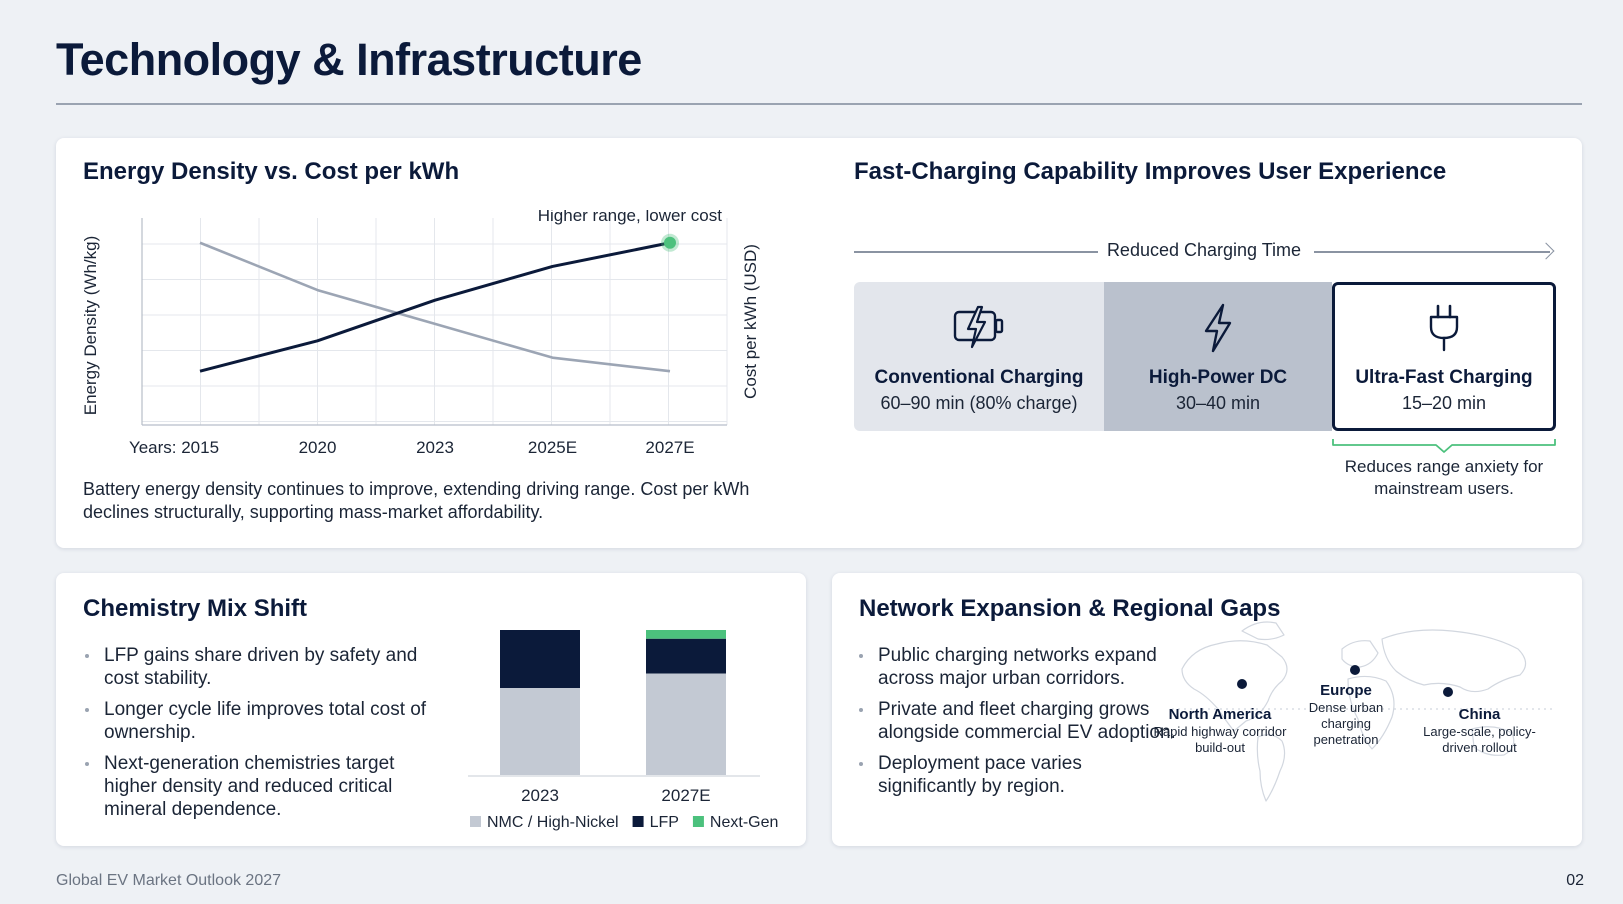  What do you see at coordinates (174, 447) in the screenshot?
I see `x-tick-label: Years: 2015` at bounding box center [174, 447].